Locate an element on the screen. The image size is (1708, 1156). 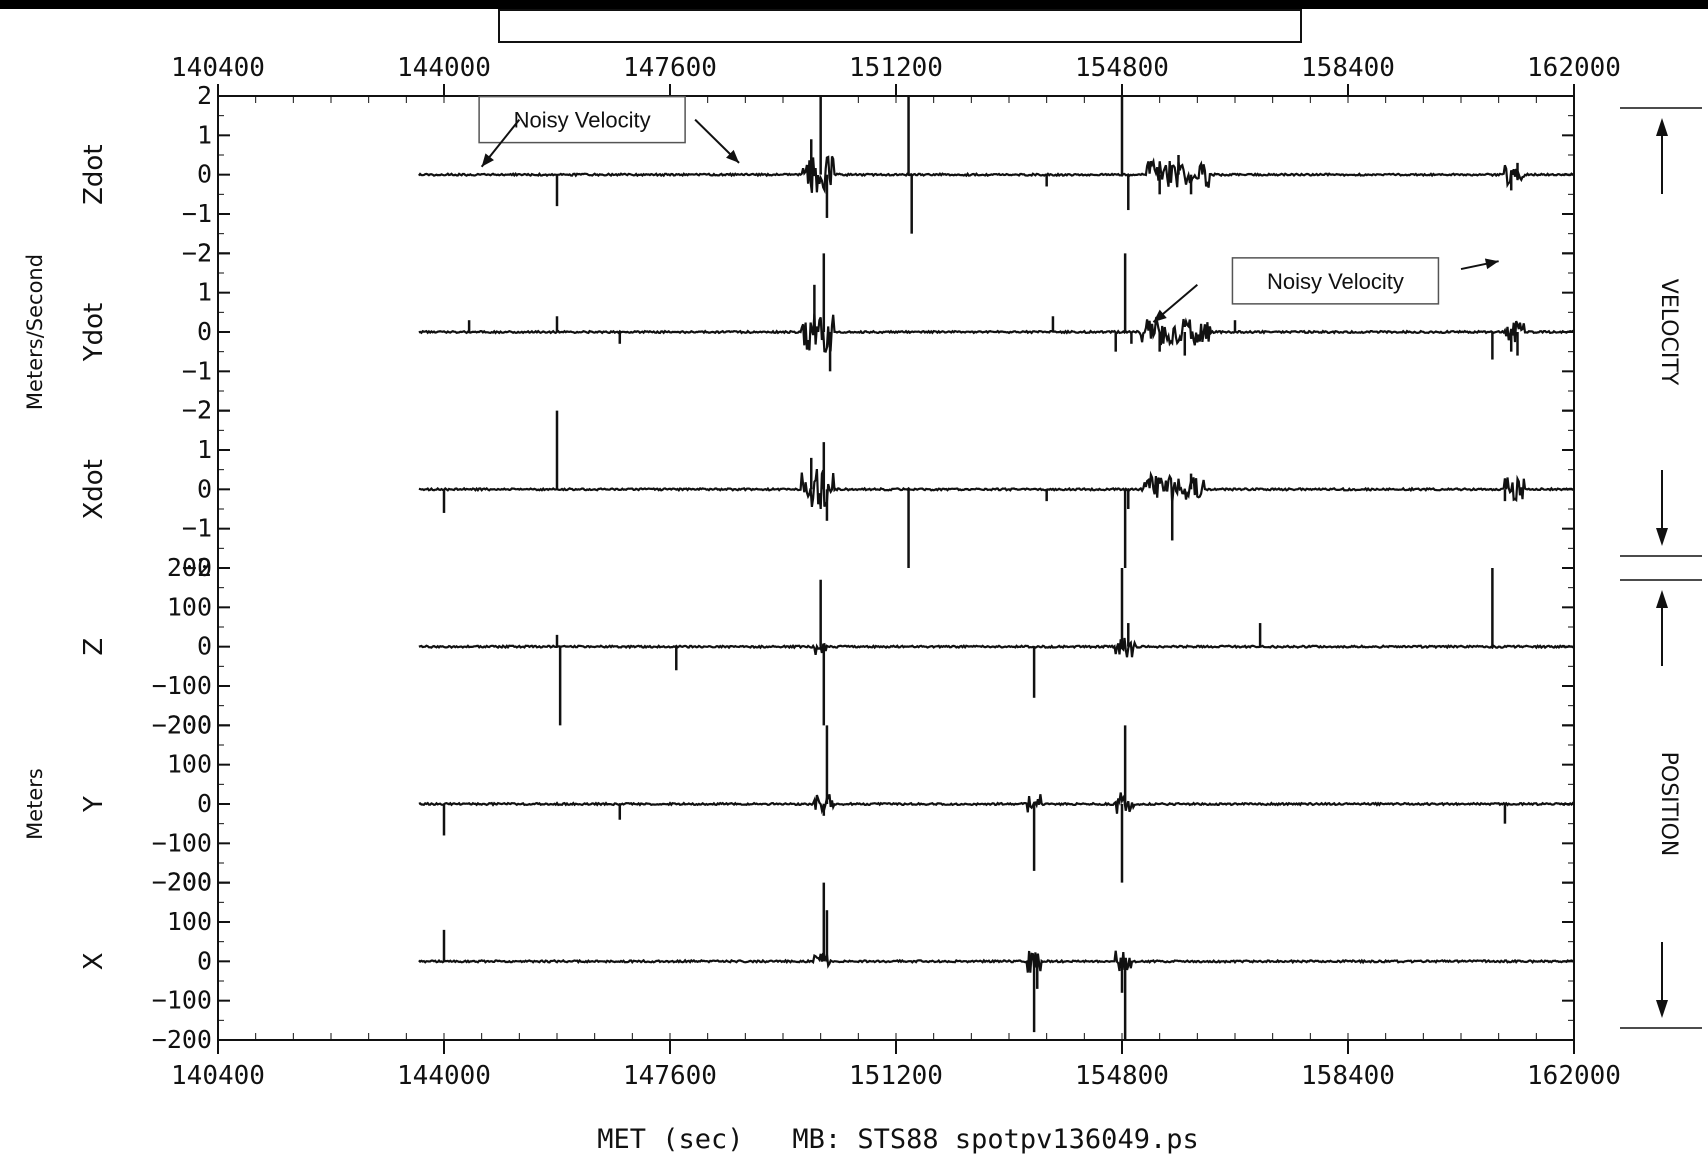
x-tick-label-top: 140400 is located at coordinates (218, 68).